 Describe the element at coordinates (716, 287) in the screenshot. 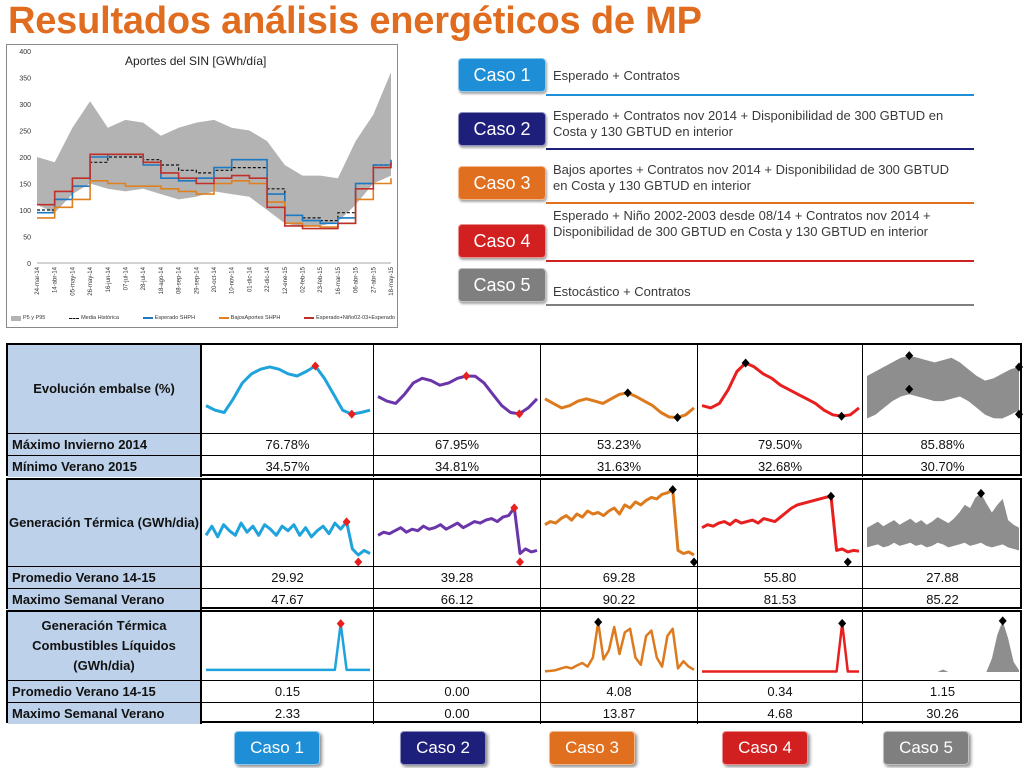

I see `case-row-5: Caso 5 Estocástico + Contratos` at that location.